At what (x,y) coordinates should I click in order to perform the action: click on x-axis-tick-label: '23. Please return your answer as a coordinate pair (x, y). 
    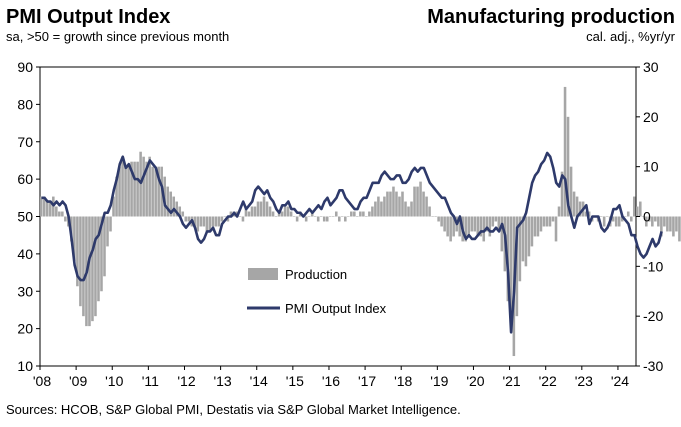
    Looking at the image, I should click on (584, 381).